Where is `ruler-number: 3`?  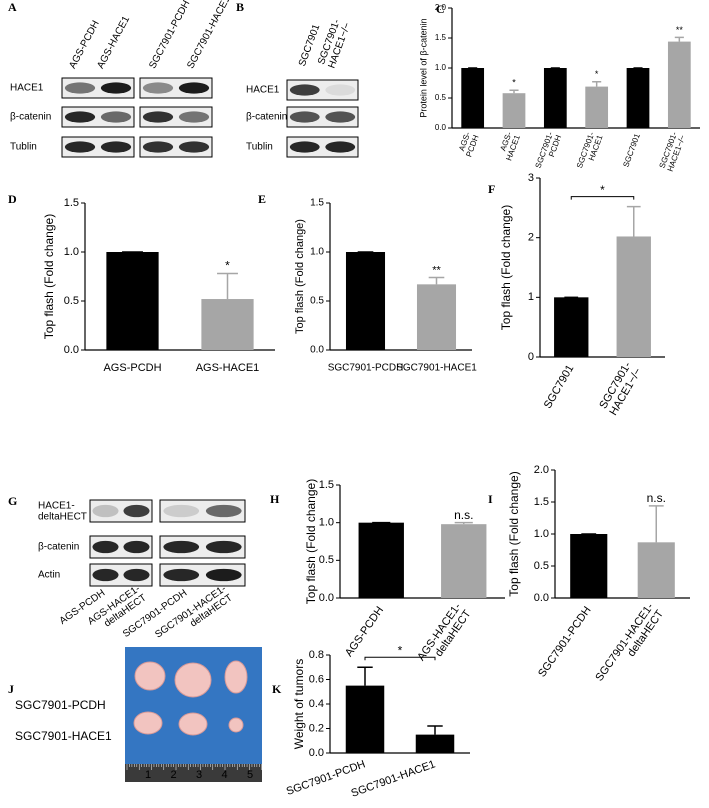 ruler-number: 3 is located at coordinates (199, 775).